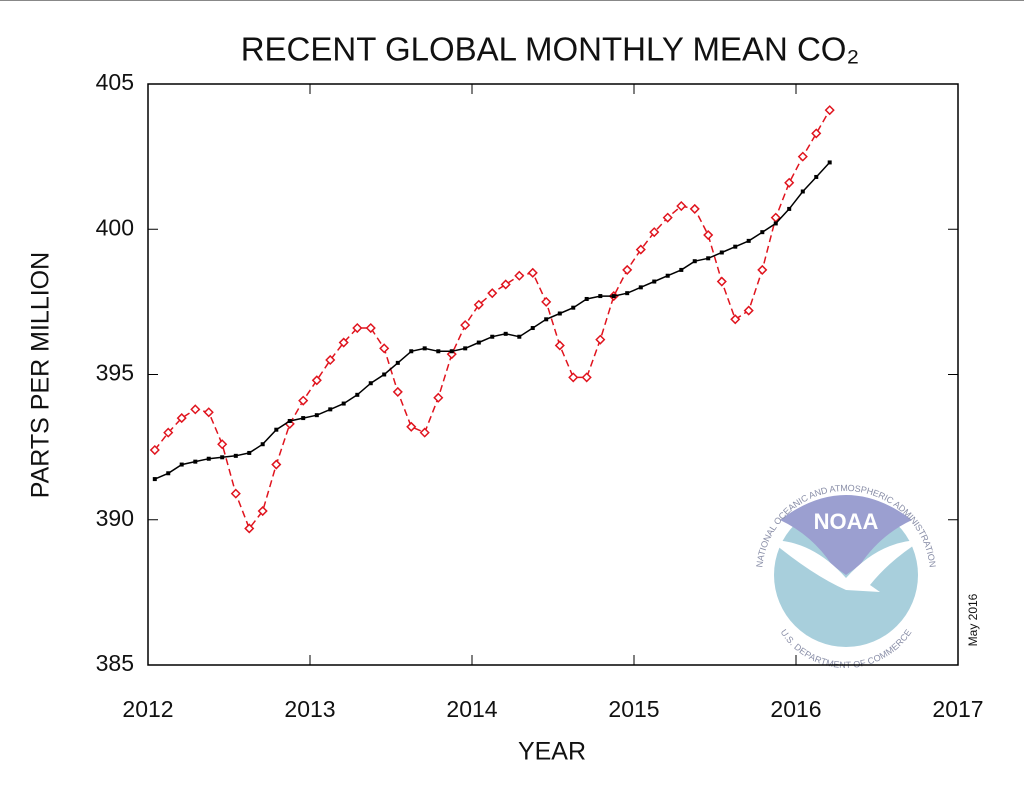 The height and width of the screenshot is (797, 1024). What do you see at coordinates (552, 752) in the screenshot?
I see `x-axis-label: YEAR` at bounding box center [552, 752].